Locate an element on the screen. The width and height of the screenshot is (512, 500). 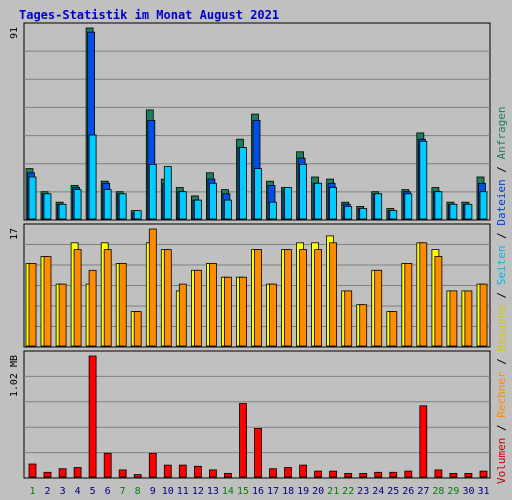
legend-item-seiten: Seiten is located at coordinates (501, 266).